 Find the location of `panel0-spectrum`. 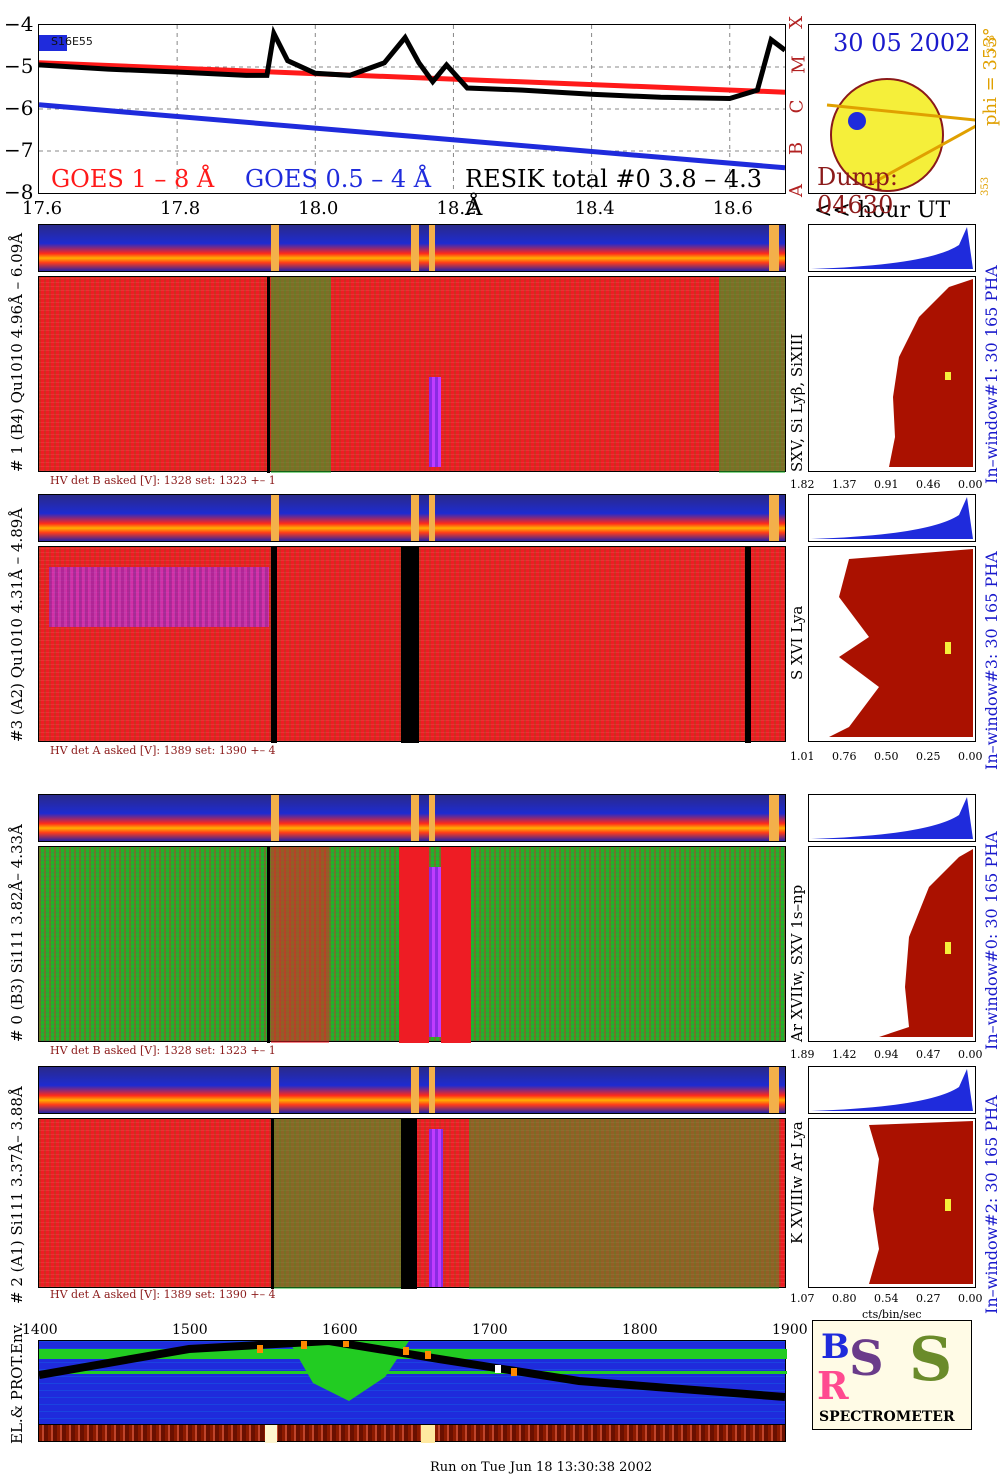

panel0-spectrum is located at coordinates (412, 944).